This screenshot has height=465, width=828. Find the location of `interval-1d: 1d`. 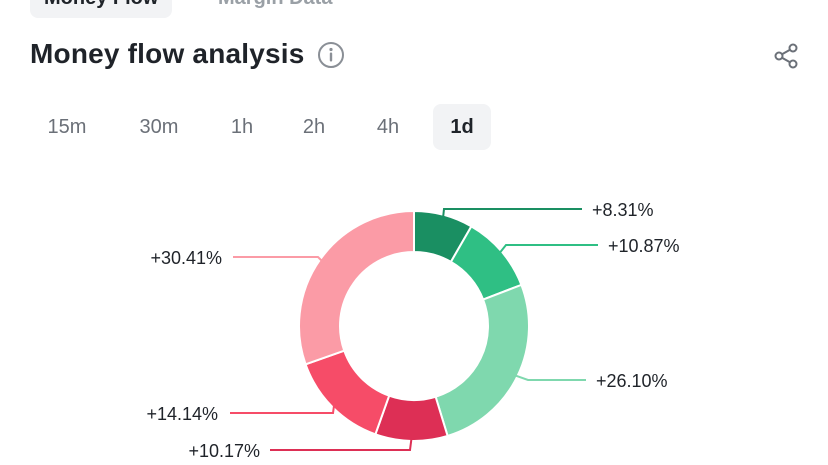

interval-1d: 1d is located at coordinates (462, 127).